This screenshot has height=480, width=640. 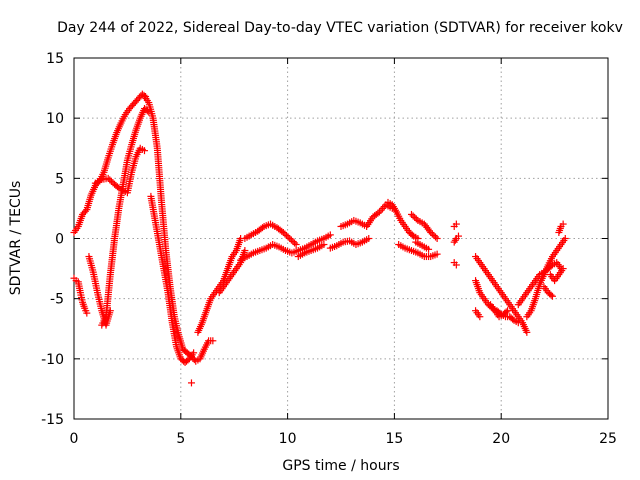 I want to click on y-tick-label: -10, so click(x=52, y=360).